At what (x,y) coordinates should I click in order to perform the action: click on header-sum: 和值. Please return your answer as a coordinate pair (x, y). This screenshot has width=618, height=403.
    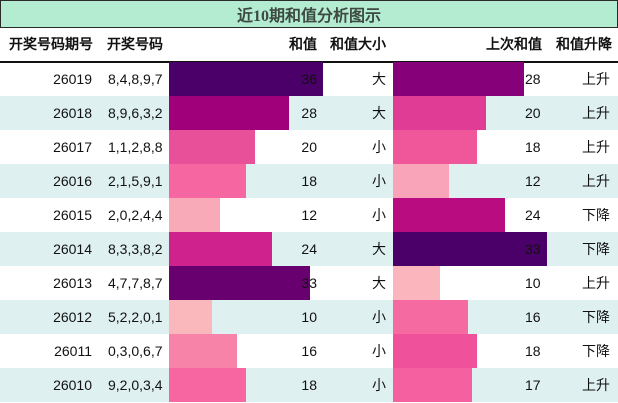
    Looking at the image, I should click on (303, 44).